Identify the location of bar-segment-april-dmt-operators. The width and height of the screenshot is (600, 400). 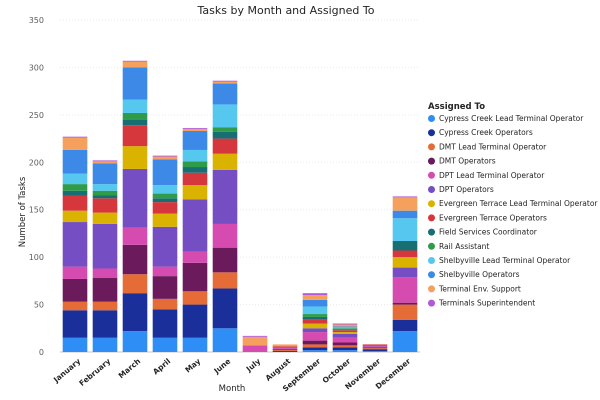
(165, 287).